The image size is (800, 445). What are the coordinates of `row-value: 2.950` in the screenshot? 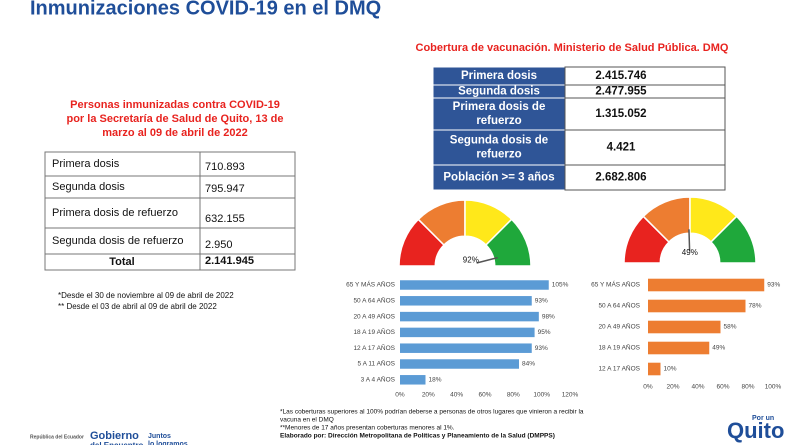 It's located at (219, 245).